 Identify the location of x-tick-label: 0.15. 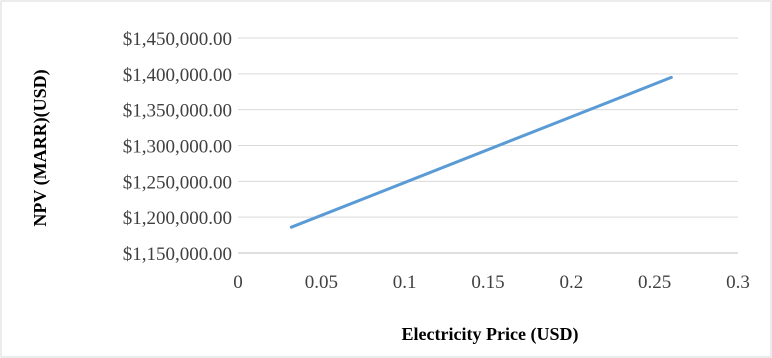
(487, 282).